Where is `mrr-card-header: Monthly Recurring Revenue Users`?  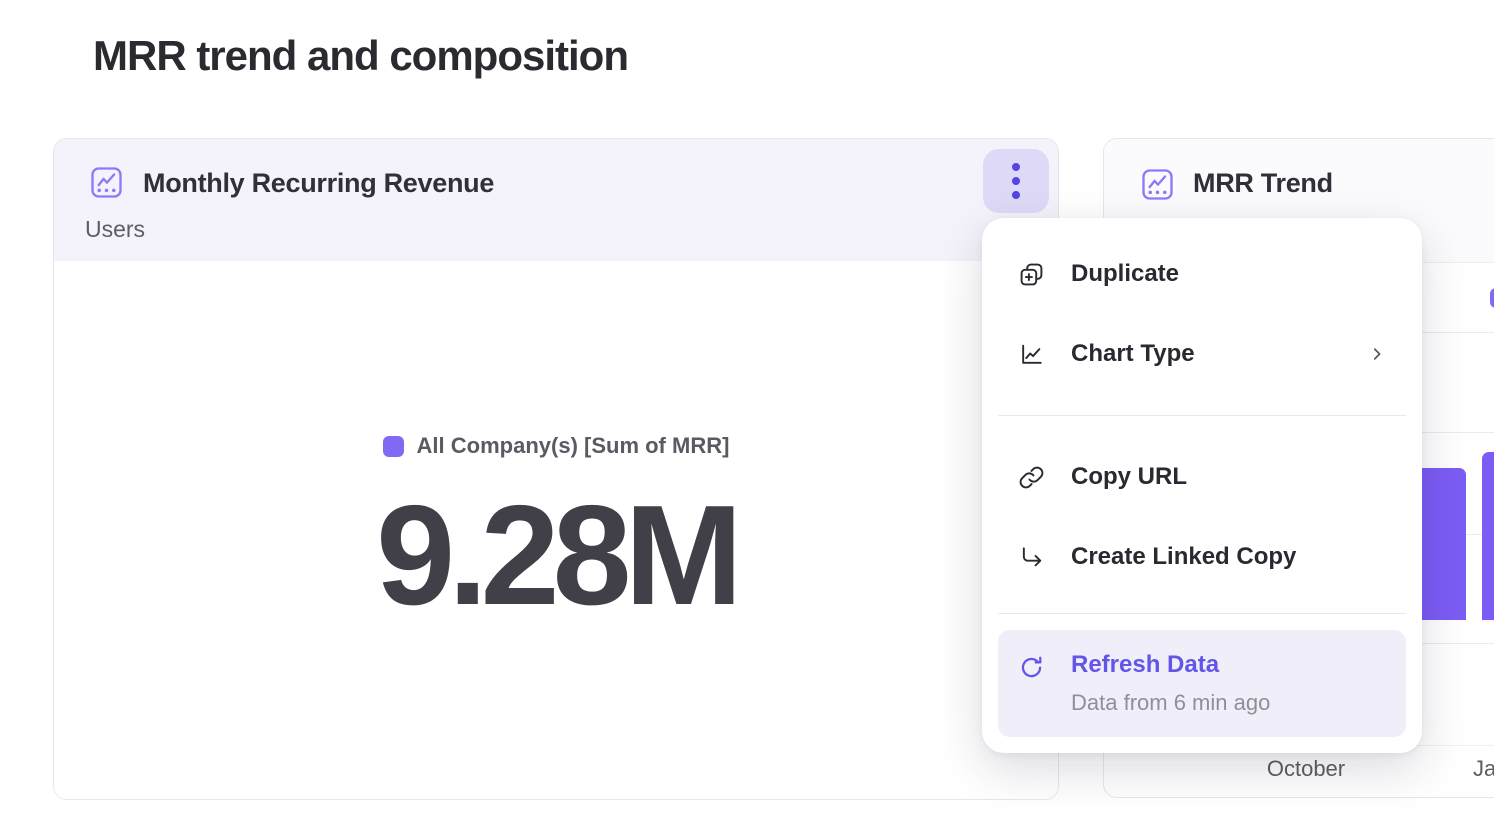 mrr-card-header: Monthly Recurring Revenue Users is located at coordinates (556, 200).